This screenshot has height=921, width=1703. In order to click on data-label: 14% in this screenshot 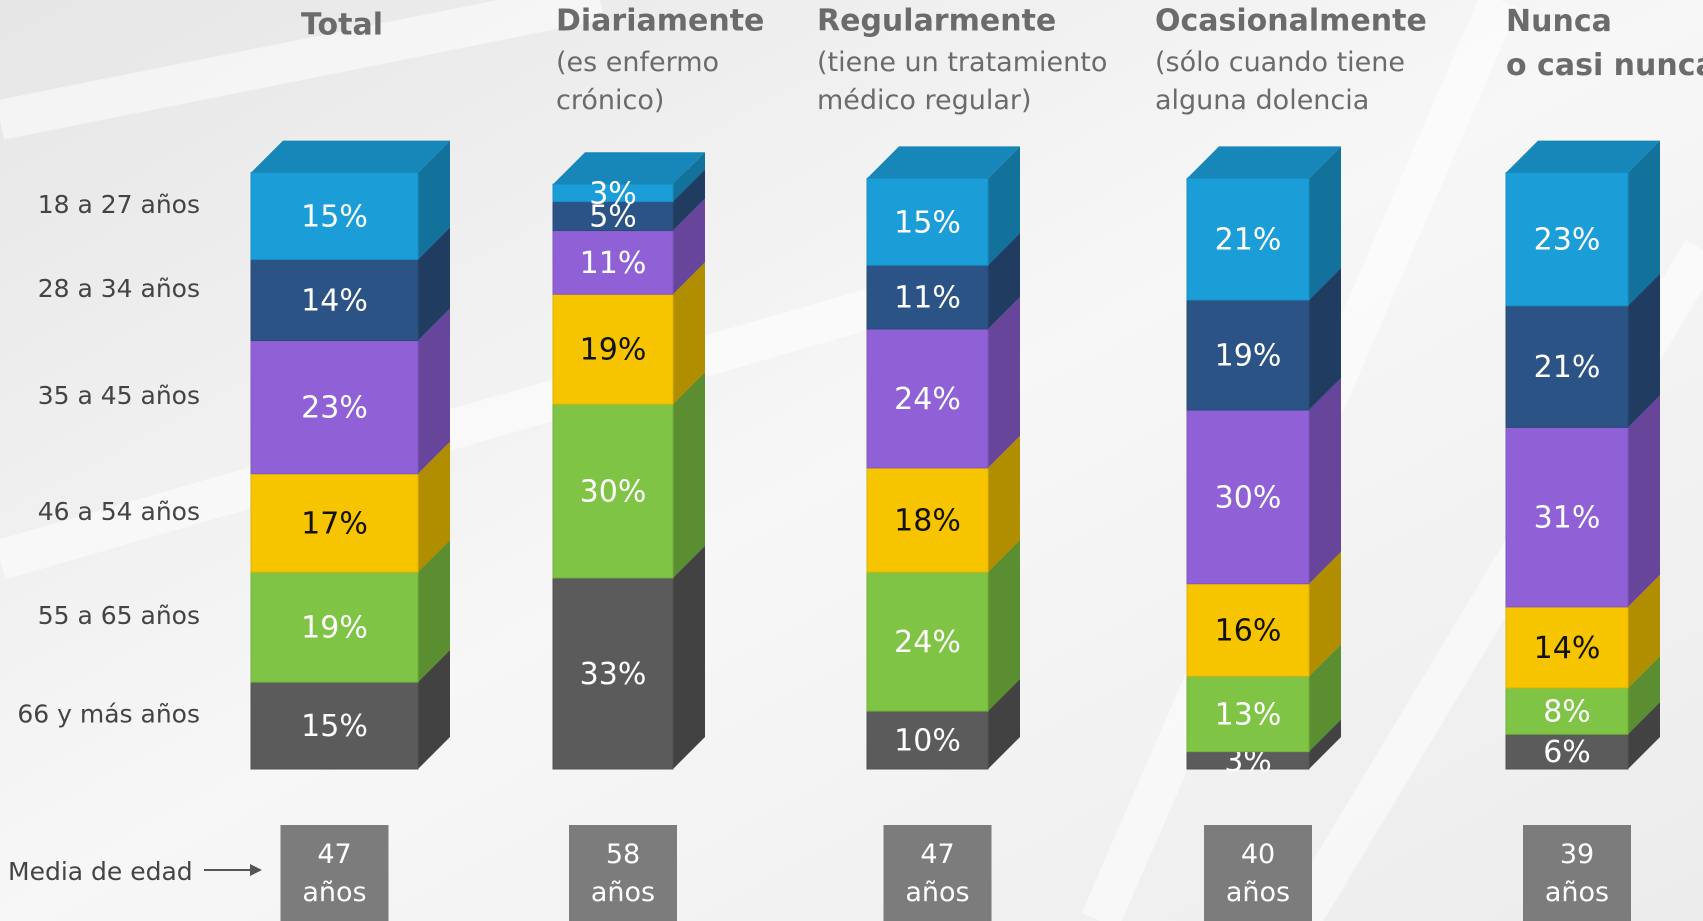, I will do `click(1567, 648)`.